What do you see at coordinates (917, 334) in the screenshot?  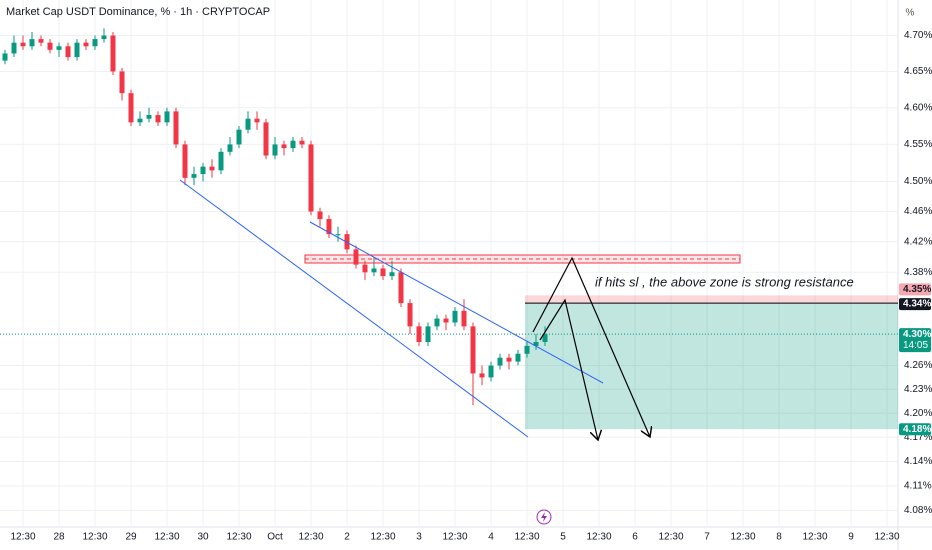 I see `price-label: 4.30%` at bounding box center [917, 334].